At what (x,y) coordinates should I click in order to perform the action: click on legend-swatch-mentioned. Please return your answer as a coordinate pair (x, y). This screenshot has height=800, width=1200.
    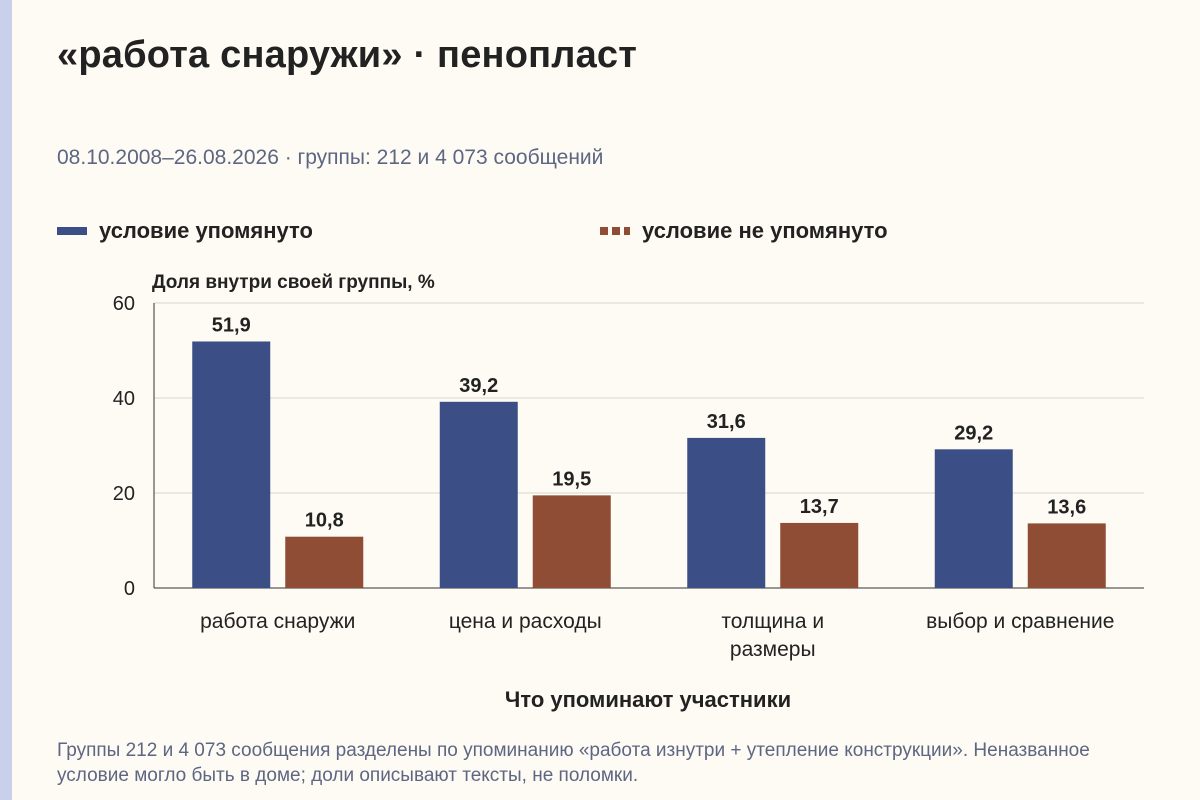
    Looking at the image, I should click on (72, 231).